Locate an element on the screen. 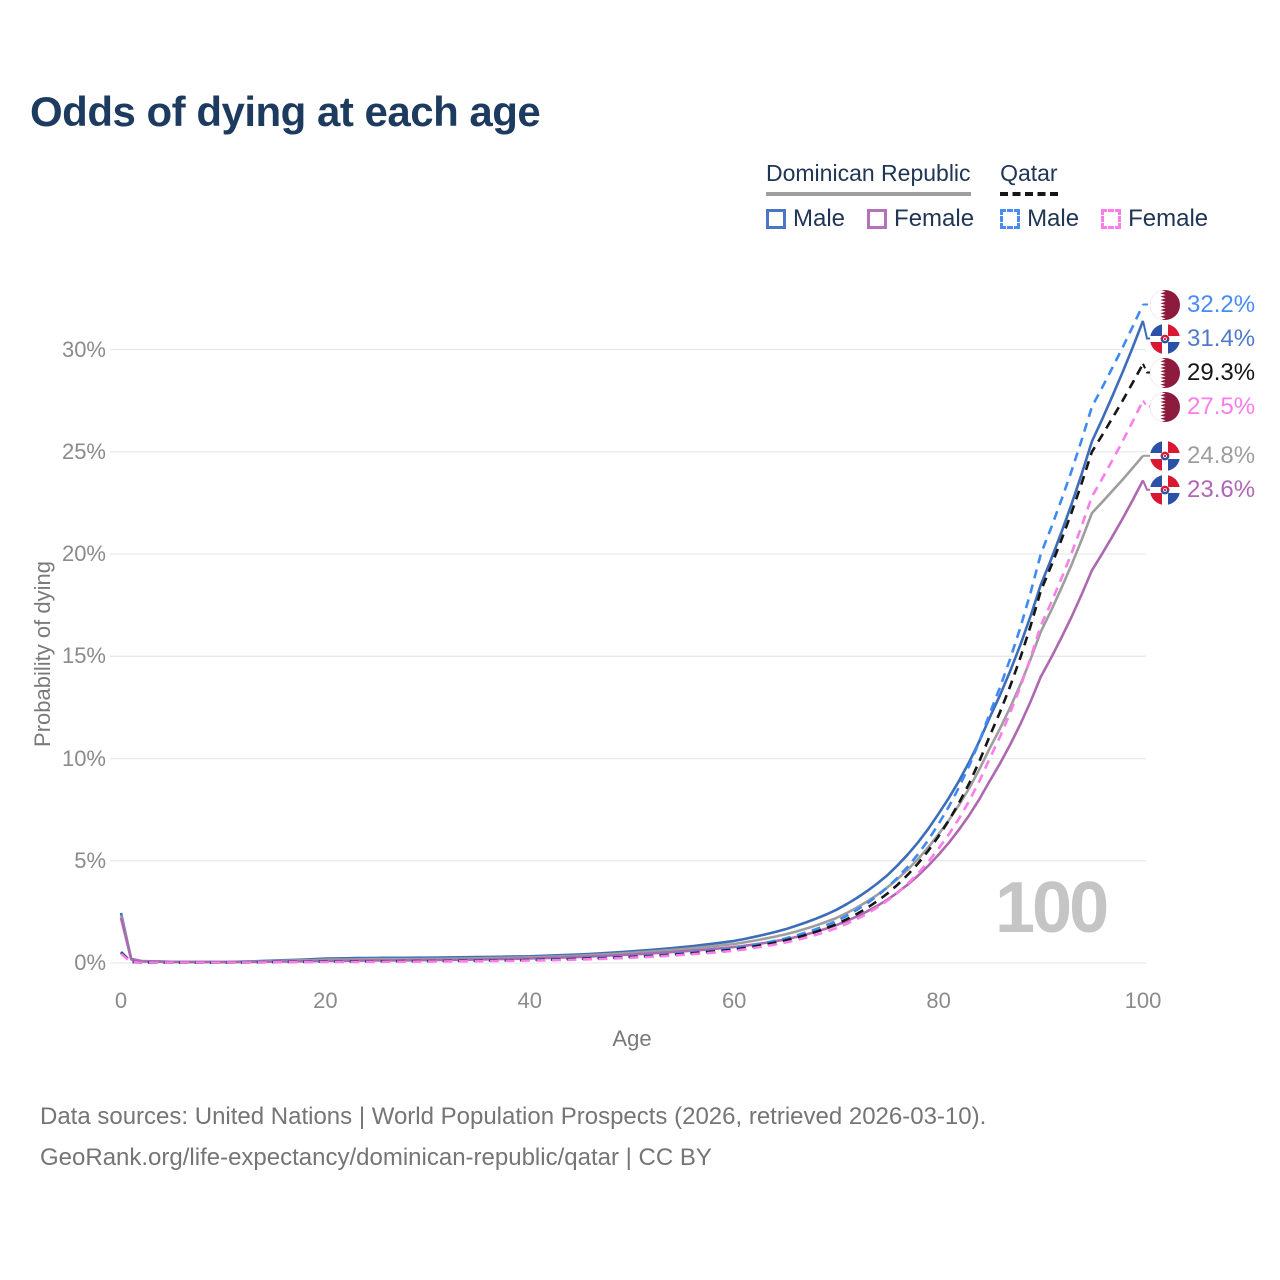 The height and width of the screenshot is (1280, 1280). legend-group-qatar: Qatar Male Female is located at coordinates (1104, 196).